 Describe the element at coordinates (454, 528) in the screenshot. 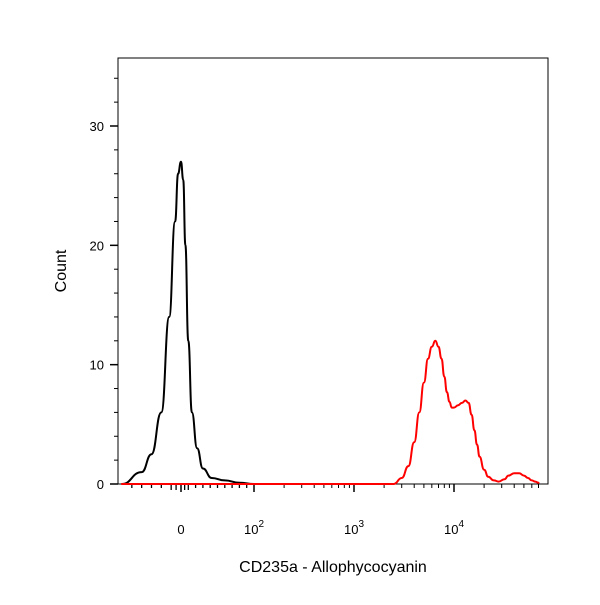

I see `x-tick-label: 10⁴` at that location.